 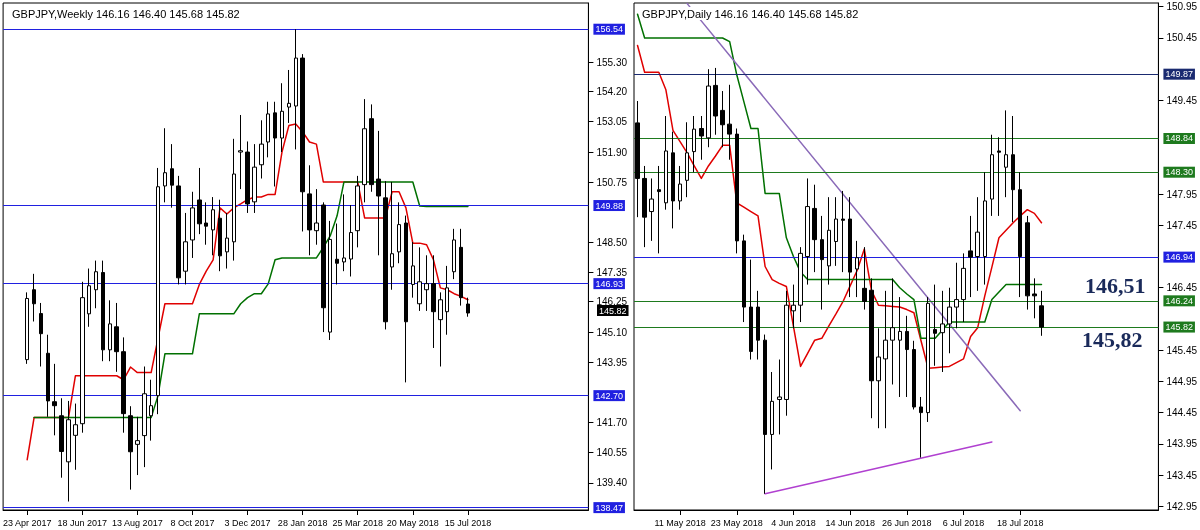 What do you see at coordinates (302, 522) in the screenshot?
I see `x-tick-label: 28 Jan 2018` at bounding box center [302, 522].